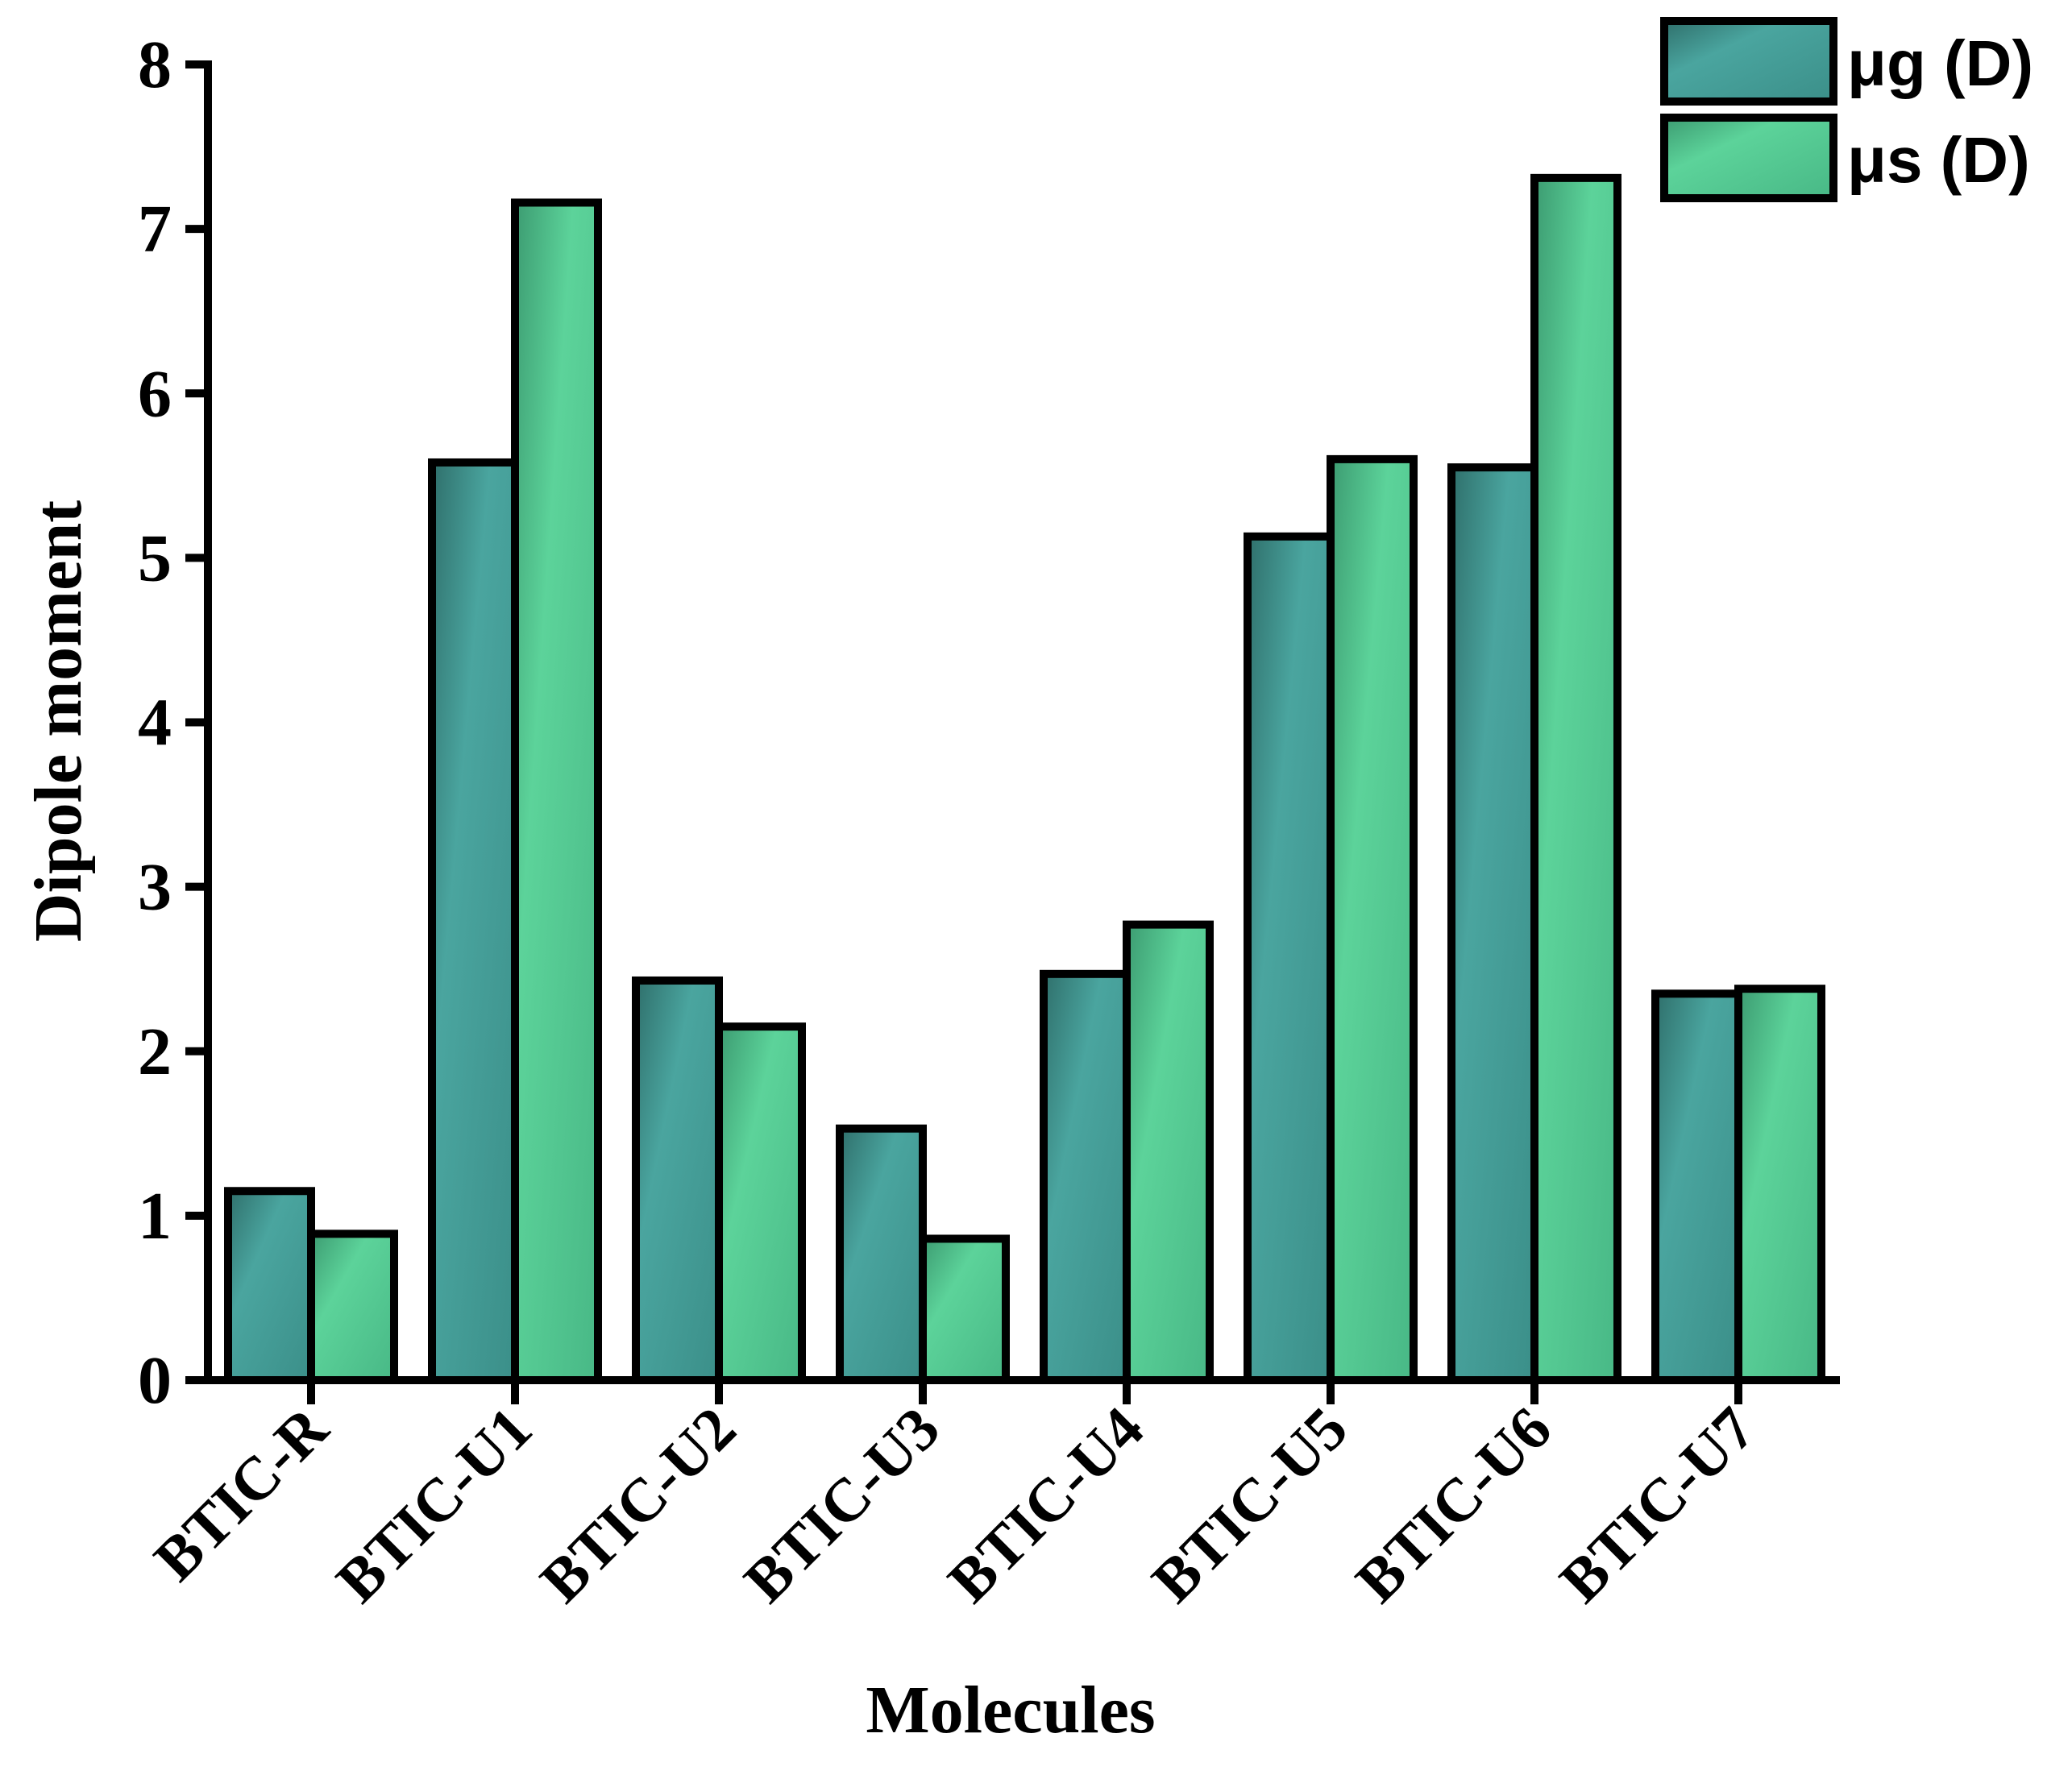 The height and width of the screenshot is (1779, 2072). What do you see at coordinates (1250, 1505) in the screenshot?
I see `x-tick-label-btic-u5: BTIC-U5` at bounding box center [1250, 1505].